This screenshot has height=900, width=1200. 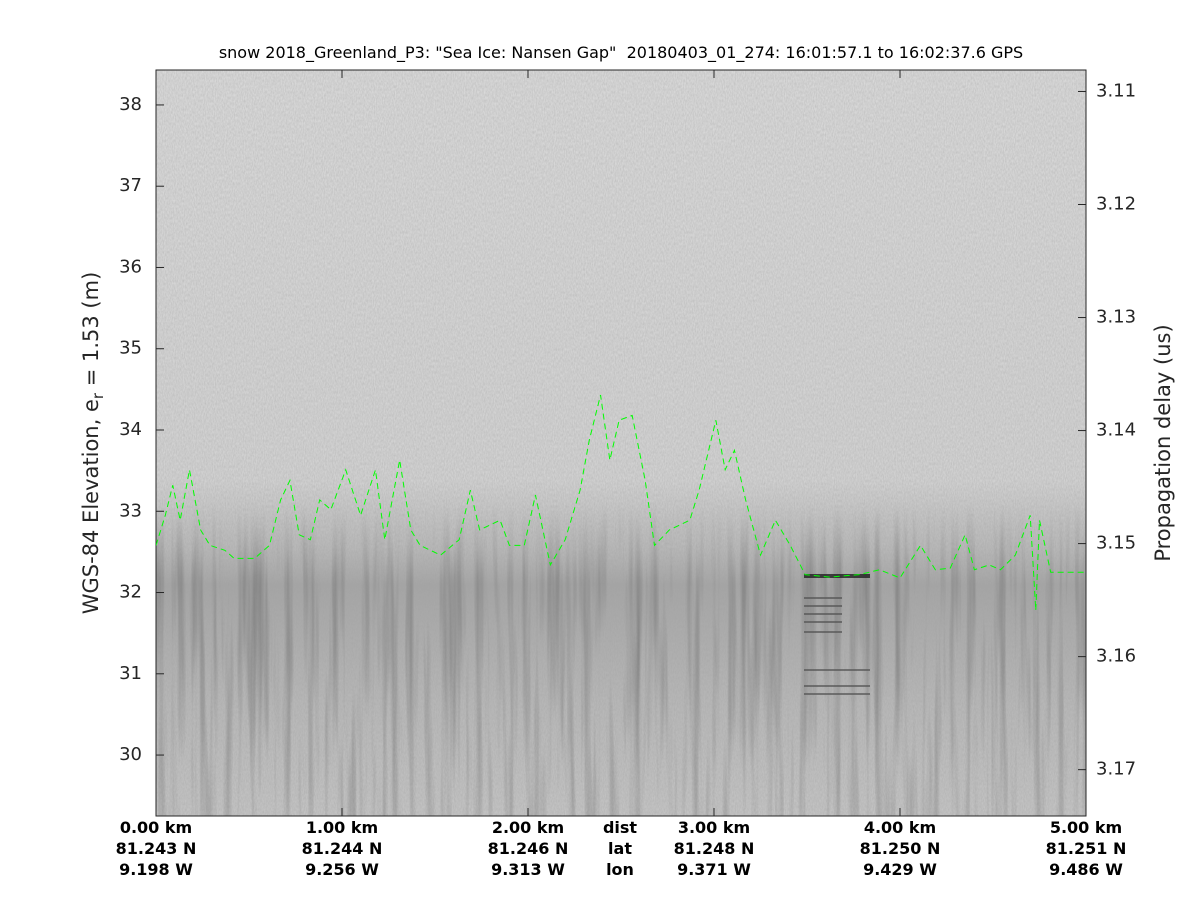 What do you see at coordinates (620, 848) in the screenshot?
I see `x-row-name: lat` at bounding box center [620, 848].